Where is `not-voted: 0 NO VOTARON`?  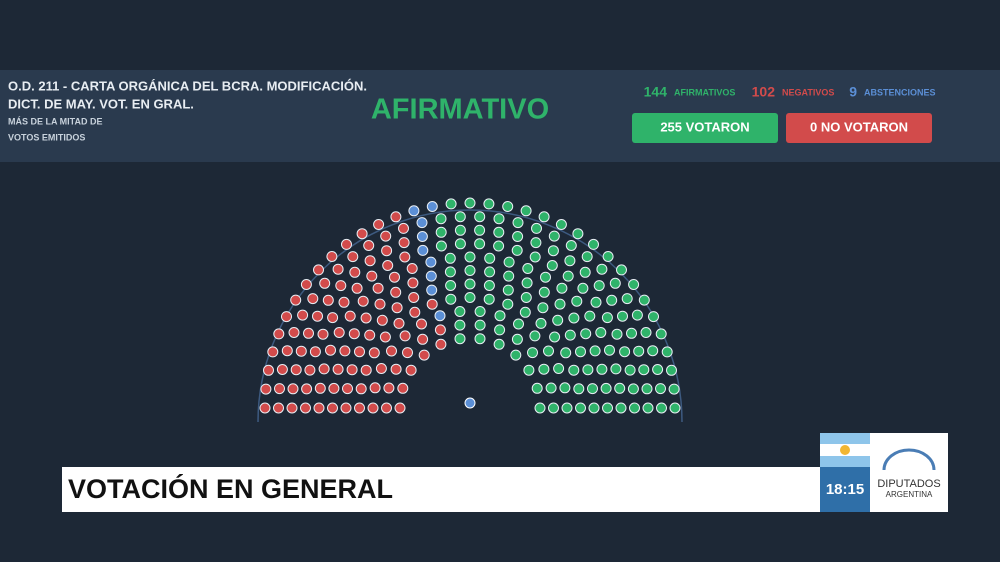 not-voted: 0 NO VOTARON is located at coordinates (859, 126).